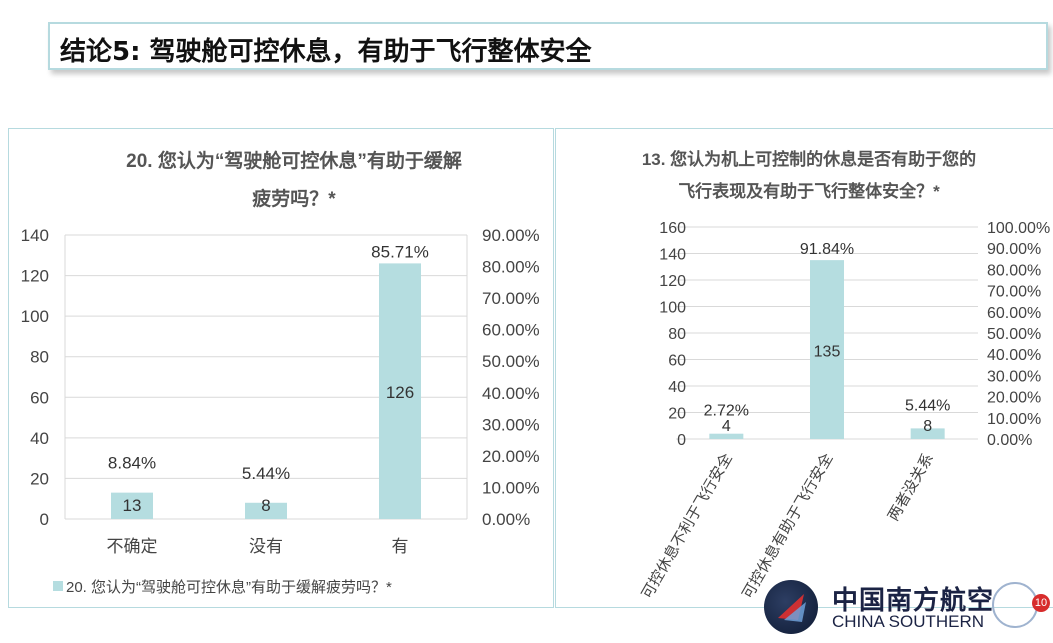  What do you see at coordinates (726, 411) in the screenshot?
I see `bar-percent-label: 2.72%` at bounding box center [726, 411].